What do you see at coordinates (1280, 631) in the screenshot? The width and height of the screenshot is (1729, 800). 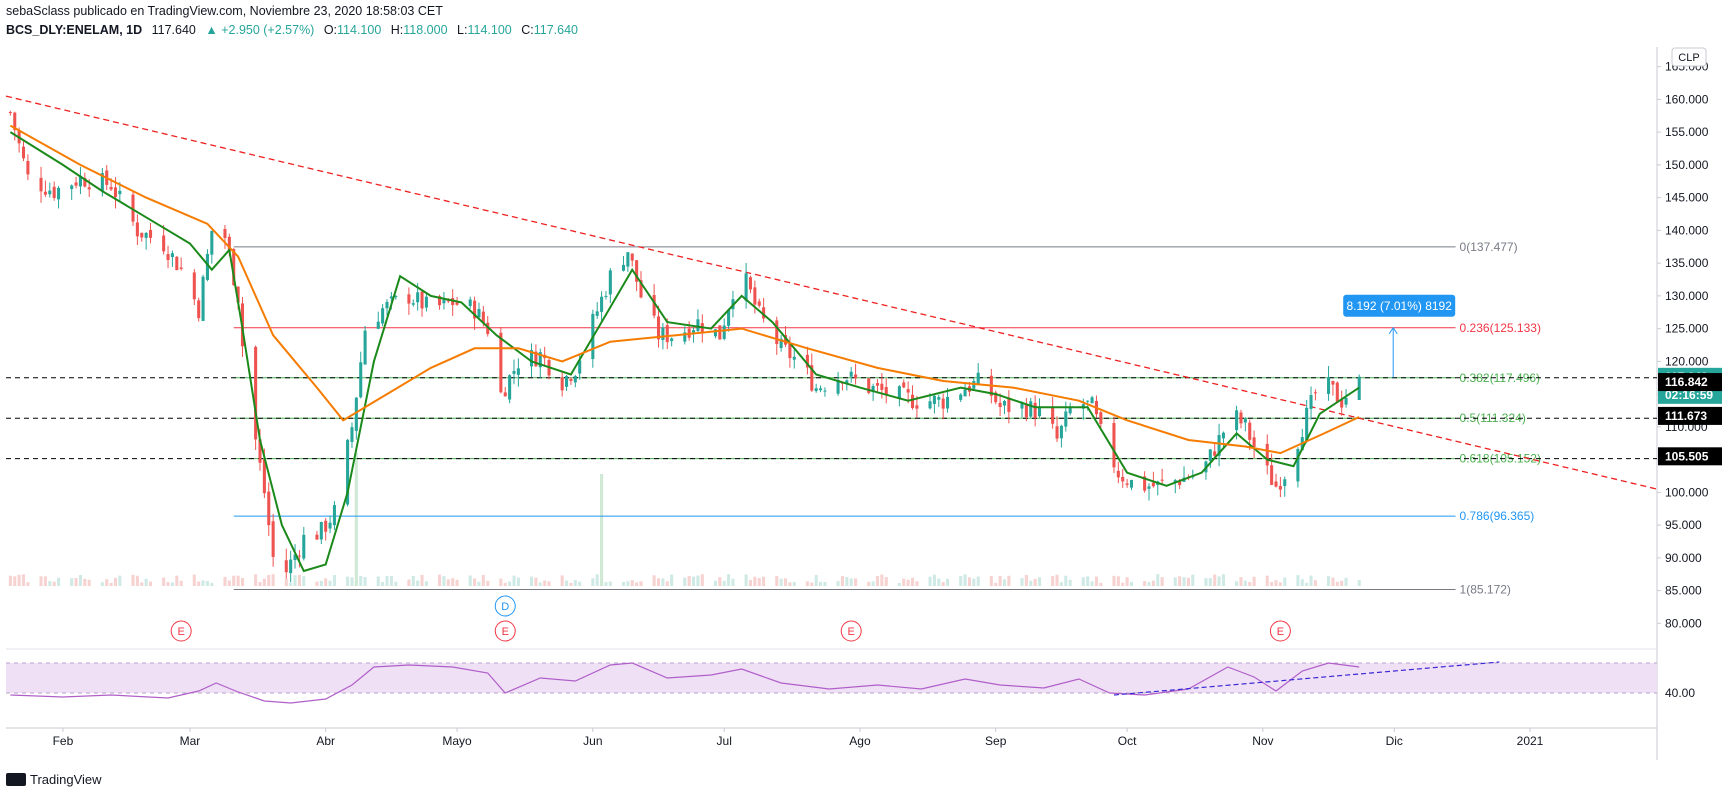 I see `earnings-marker` at bounding box center [1280, 631].